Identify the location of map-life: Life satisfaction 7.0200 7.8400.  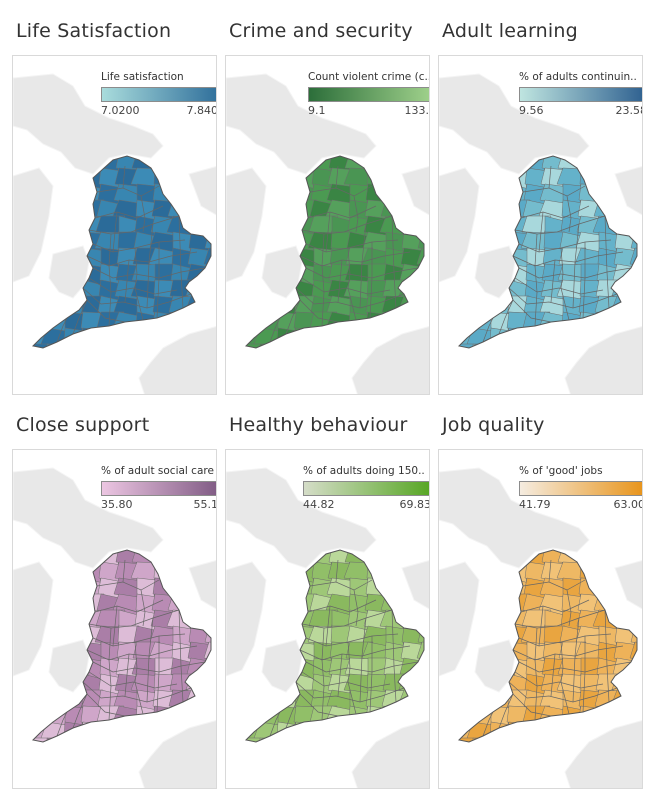
(114, 225).